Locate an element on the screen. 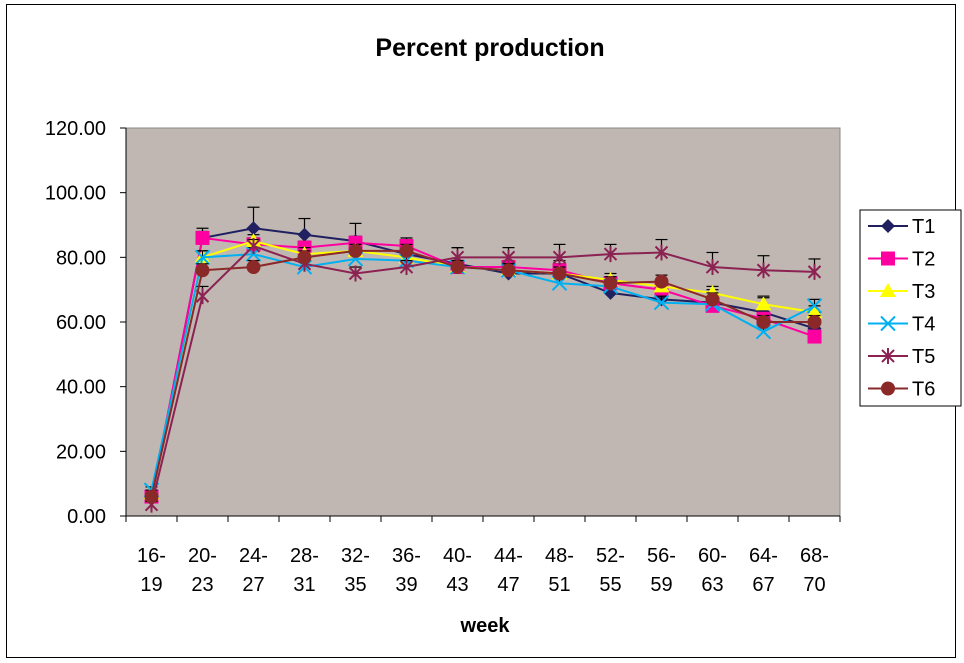  legend-label: T1 is located at coordinates (923, 227).